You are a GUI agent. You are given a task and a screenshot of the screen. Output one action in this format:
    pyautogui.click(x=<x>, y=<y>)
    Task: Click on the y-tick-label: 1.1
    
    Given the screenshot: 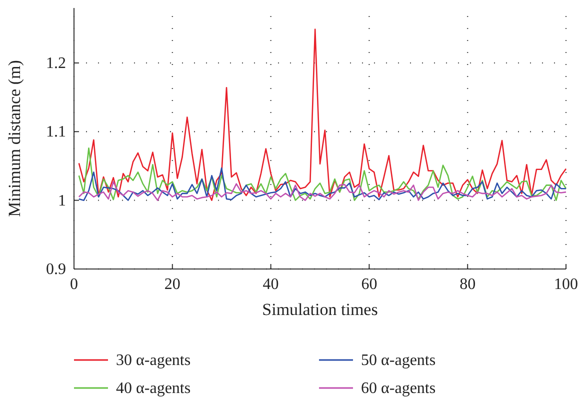 What is the action you would take?
    pyautogui.click(x=56, y=132)
    